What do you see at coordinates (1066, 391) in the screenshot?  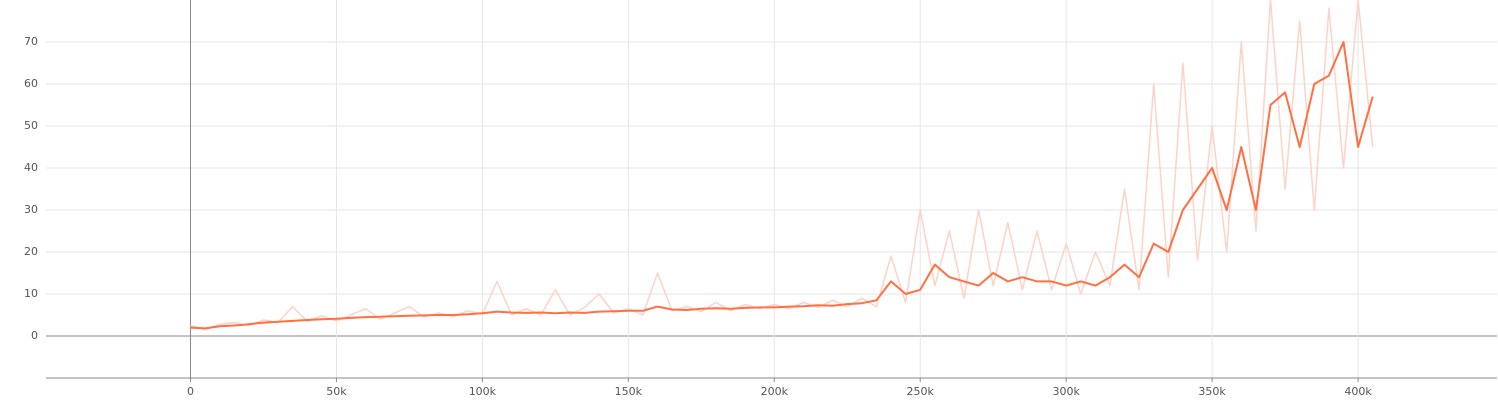 I see `x-tick-label: 300k` at bounding box center [1066, 391].